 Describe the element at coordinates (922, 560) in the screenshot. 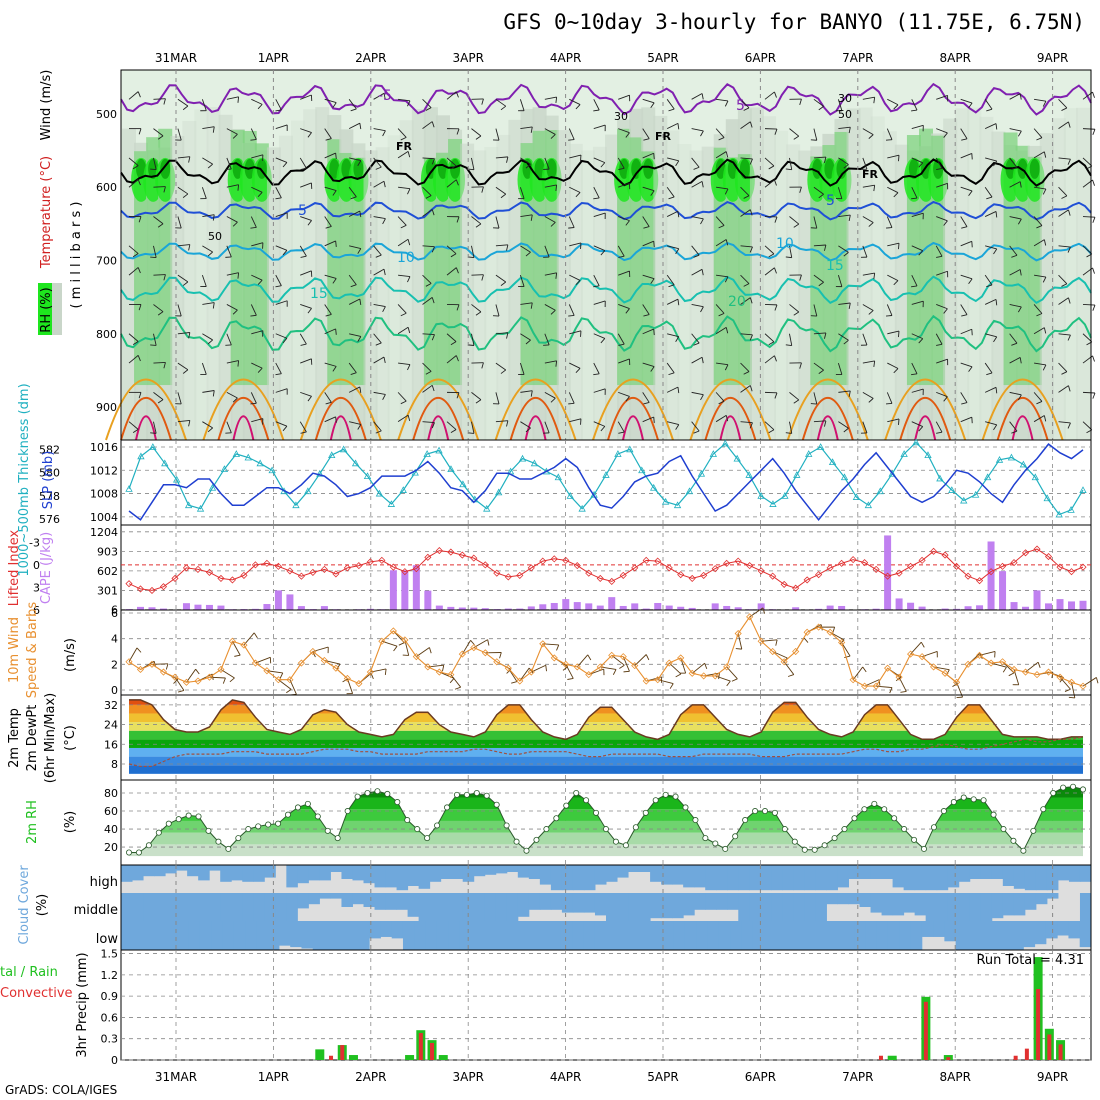

I see `li-point` at that location.